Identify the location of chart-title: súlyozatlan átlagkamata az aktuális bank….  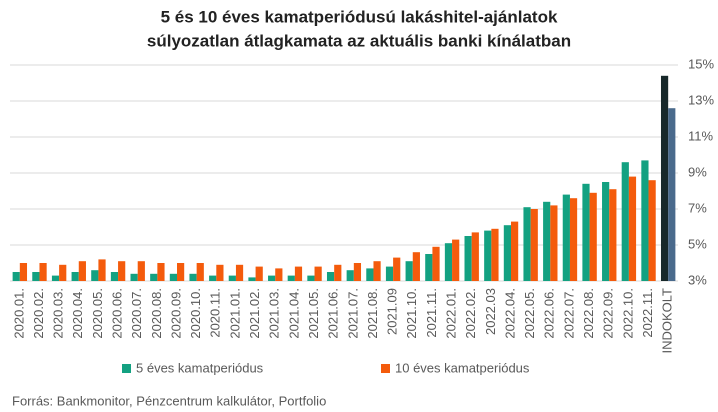
(359, 40).